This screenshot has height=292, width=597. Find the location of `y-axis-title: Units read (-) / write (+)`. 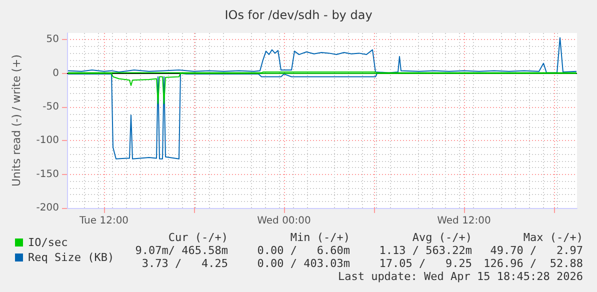

y-axis-title: Units read (-) / write (+) is located at coordinates (16, 120).